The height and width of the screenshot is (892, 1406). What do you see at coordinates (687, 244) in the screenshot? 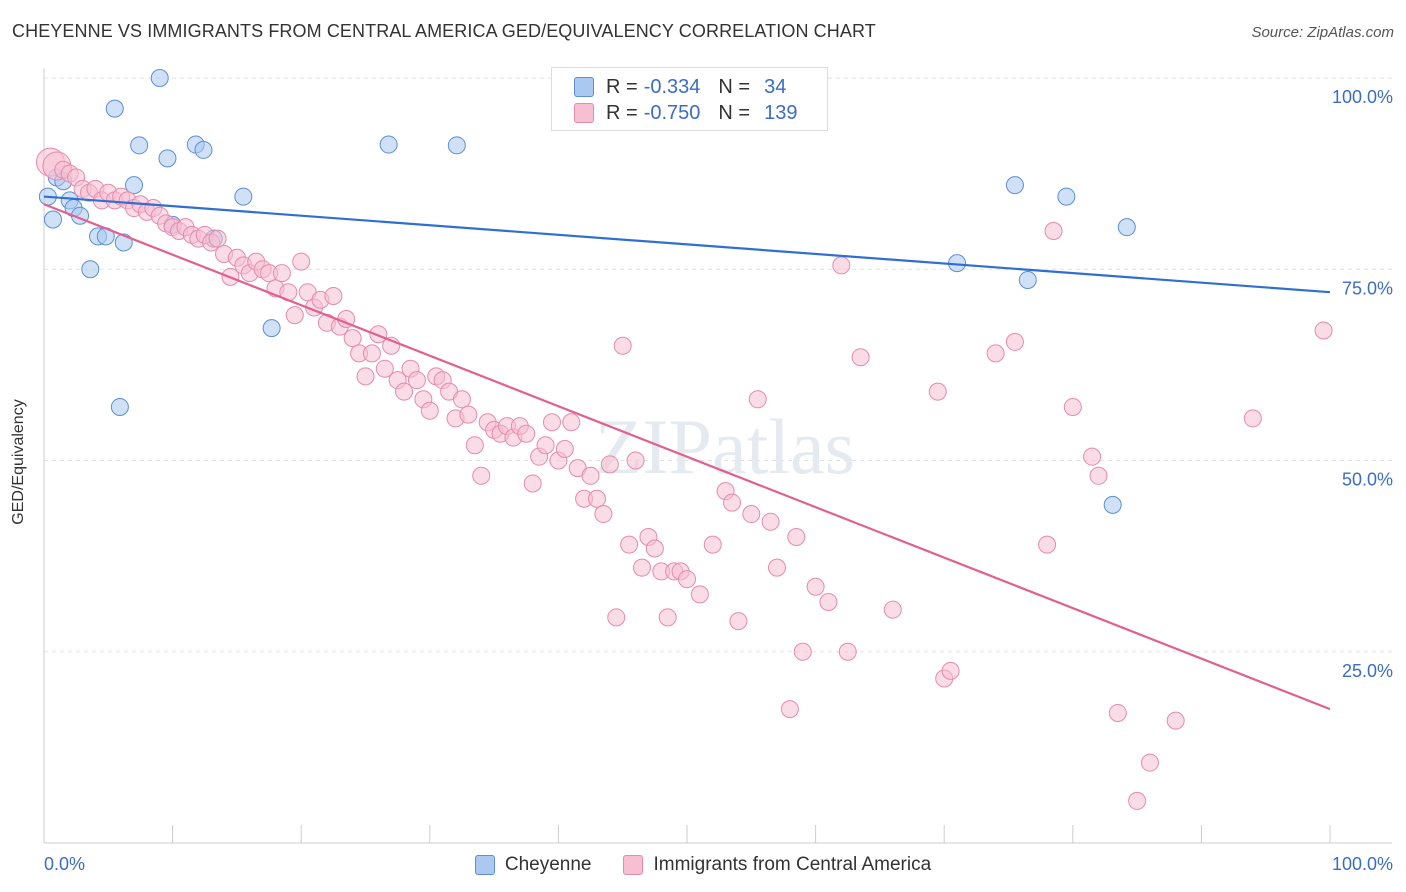
I see `cheyenne-trend-line` at bounding box center [687, 244].